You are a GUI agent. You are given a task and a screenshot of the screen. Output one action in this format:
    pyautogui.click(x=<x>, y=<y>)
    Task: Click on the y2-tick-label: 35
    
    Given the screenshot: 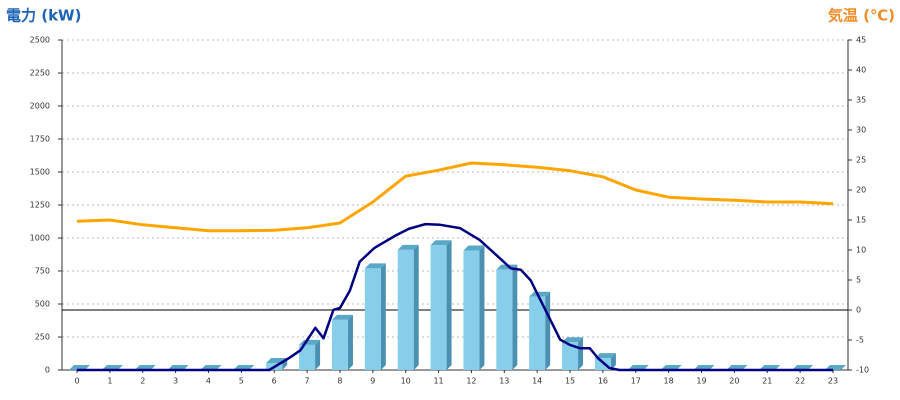 What is the action you would take?
    pyautogui.click(x=861, y=100)
    